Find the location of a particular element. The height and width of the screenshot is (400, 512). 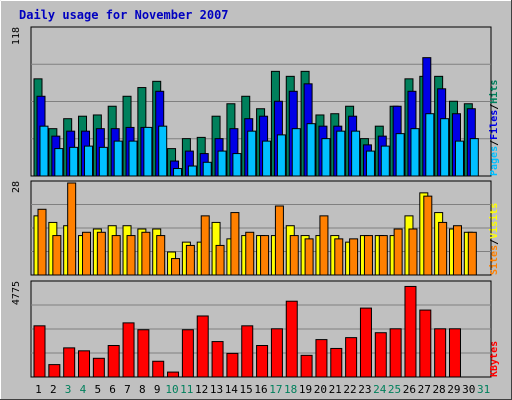

x-tick-label: 7 is located at coordinates (127, 389).